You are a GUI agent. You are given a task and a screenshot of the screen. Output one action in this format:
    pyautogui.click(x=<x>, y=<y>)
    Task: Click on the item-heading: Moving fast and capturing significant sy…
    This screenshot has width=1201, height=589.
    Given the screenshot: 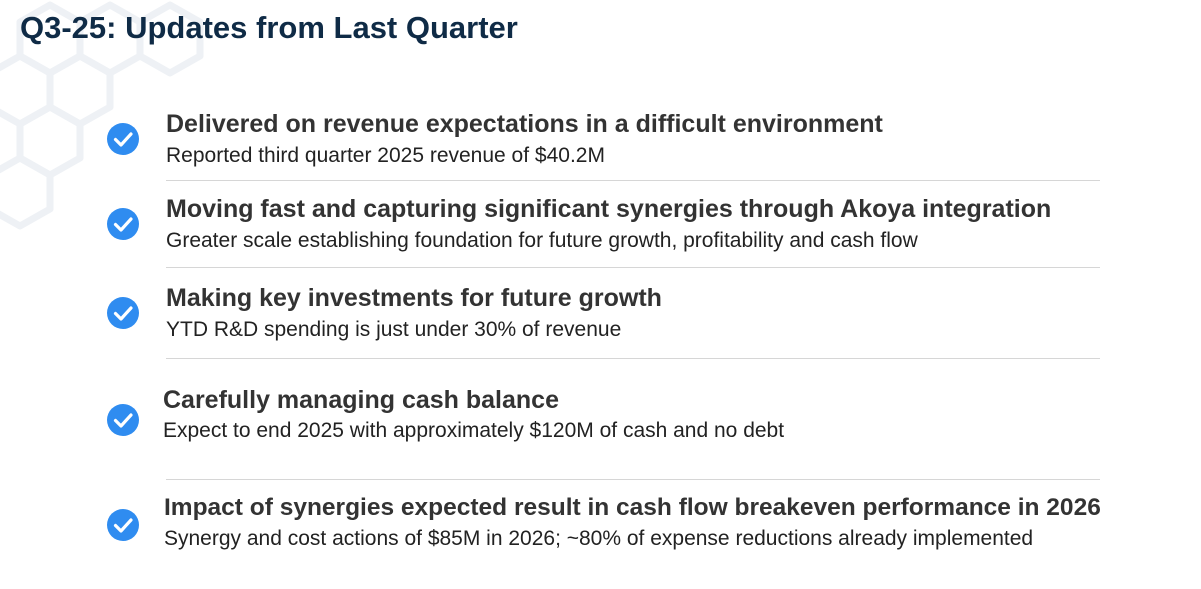 What is the action you would take?
    pyautogui.click(x=609, y=209)
    